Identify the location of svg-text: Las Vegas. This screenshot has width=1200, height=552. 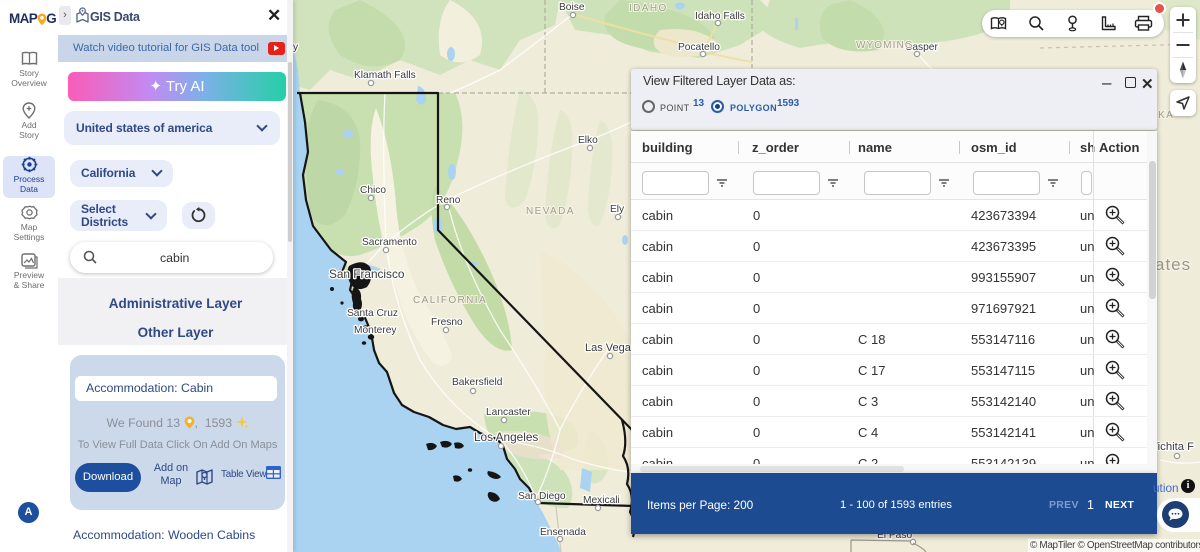
(611, 348).